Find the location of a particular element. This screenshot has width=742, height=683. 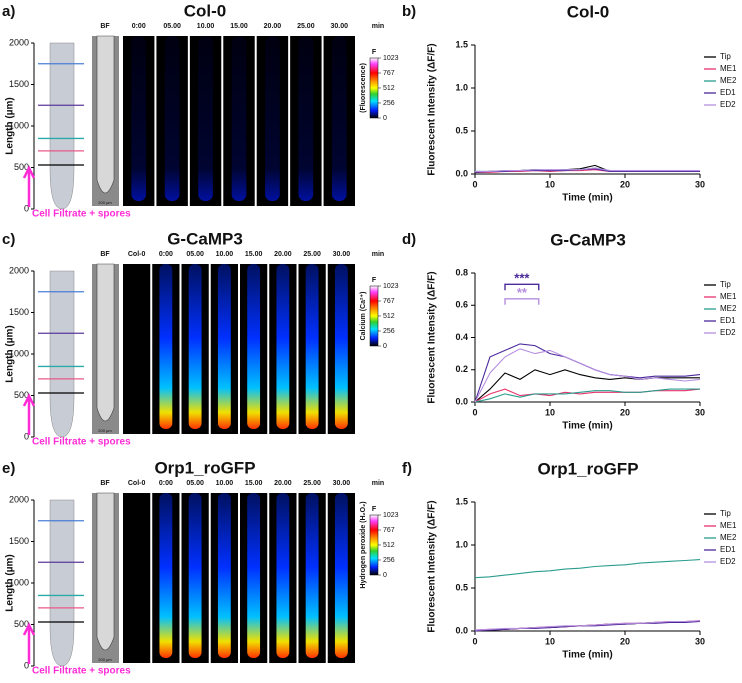

panel-letter: f) is located at coordinates (407, 468).